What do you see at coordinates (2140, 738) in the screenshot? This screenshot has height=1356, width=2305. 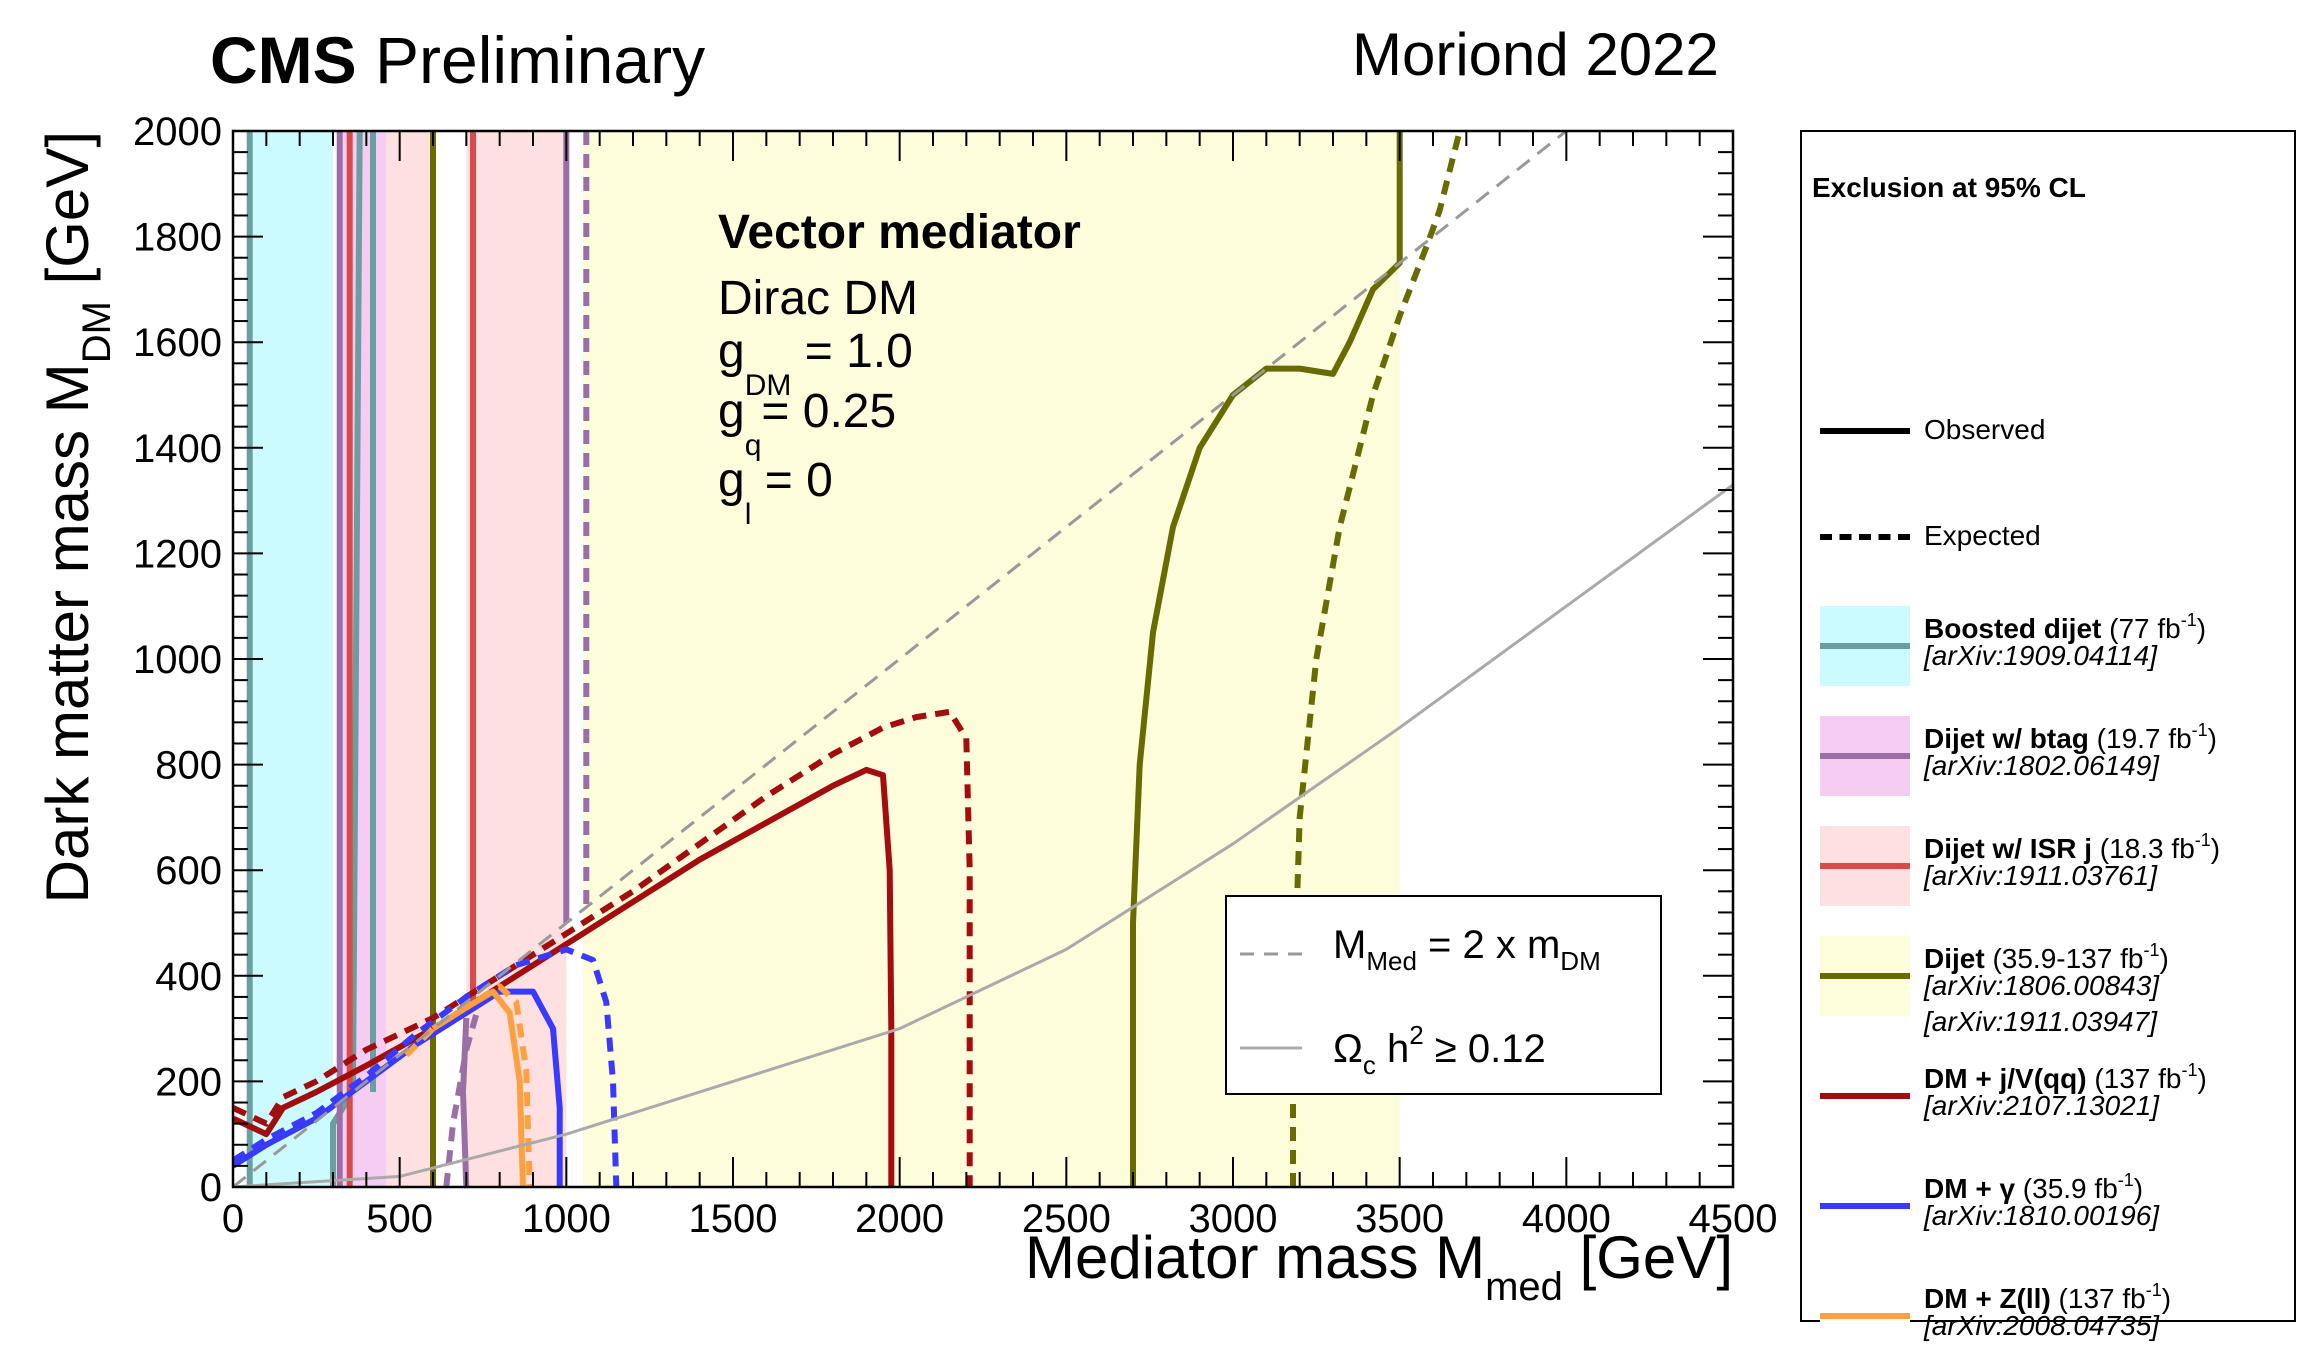 I see `legend-entry-lumi: (19.7 fb` at bounding box center [2140, 738].